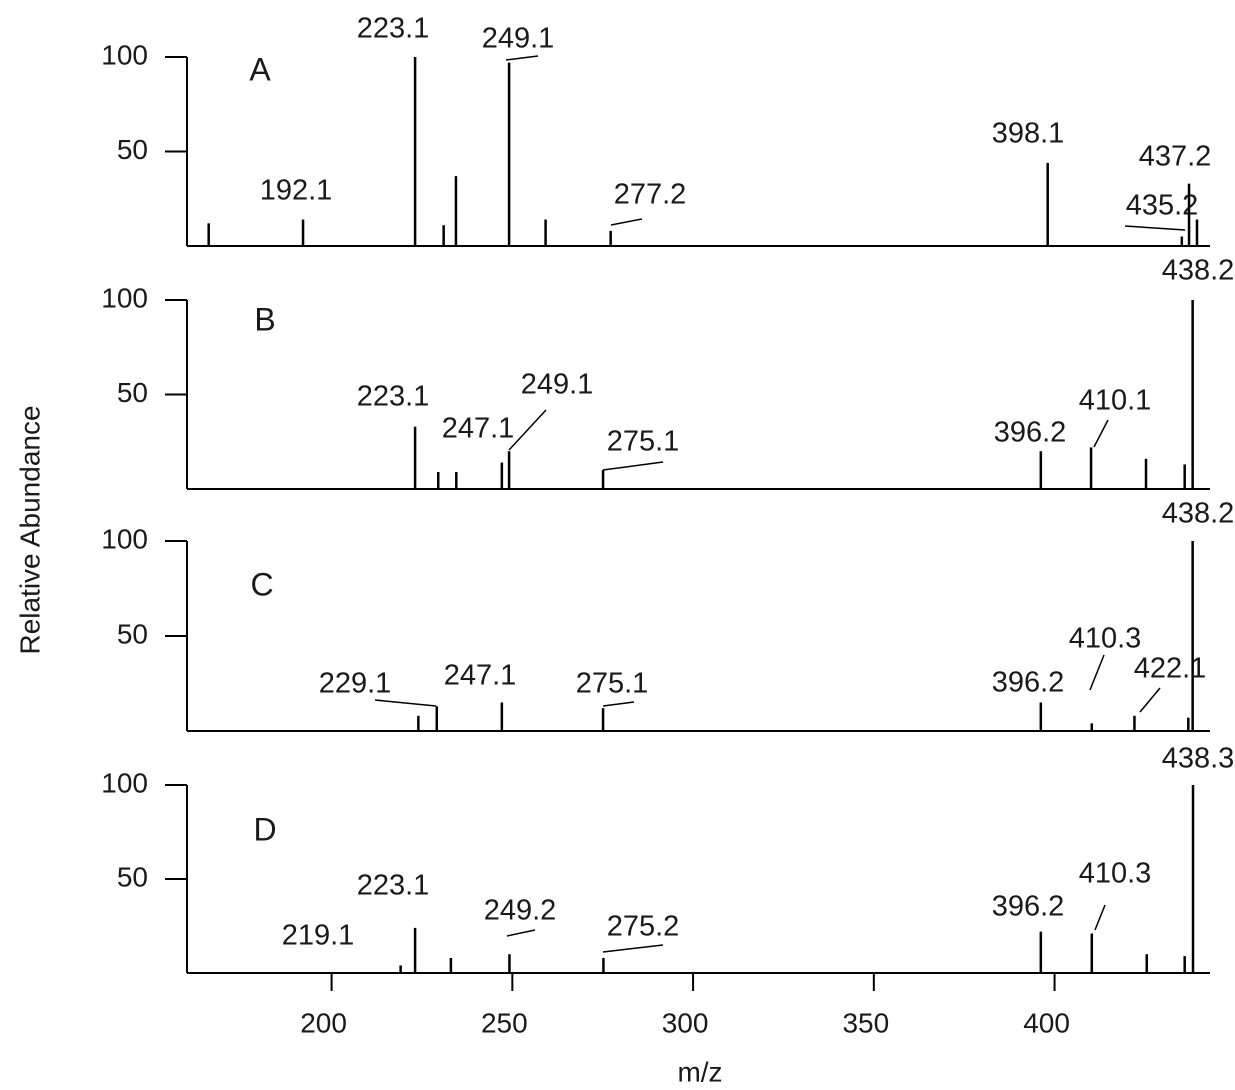  Describe the element at coordinates (520, 911) in the screenshot. I see `peak-label: 249.2` at that location.